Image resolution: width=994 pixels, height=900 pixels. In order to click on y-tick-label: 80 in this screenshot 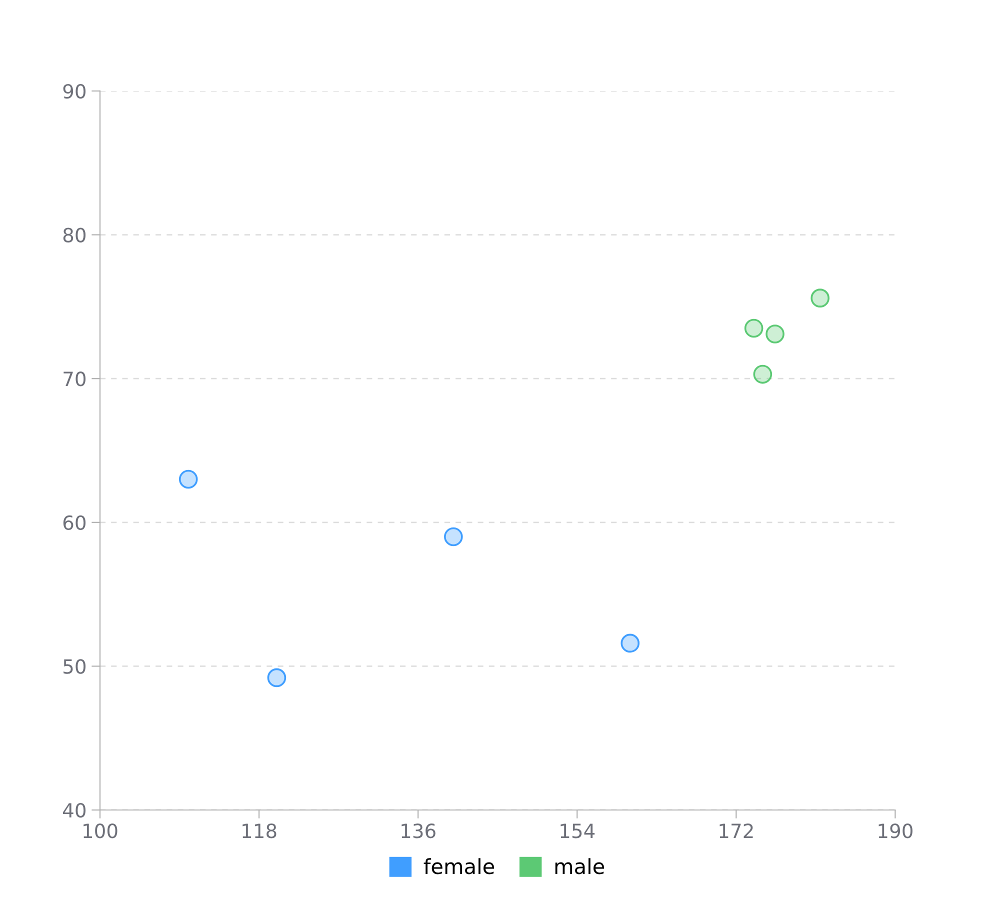, I will do `click(74, 235)`.